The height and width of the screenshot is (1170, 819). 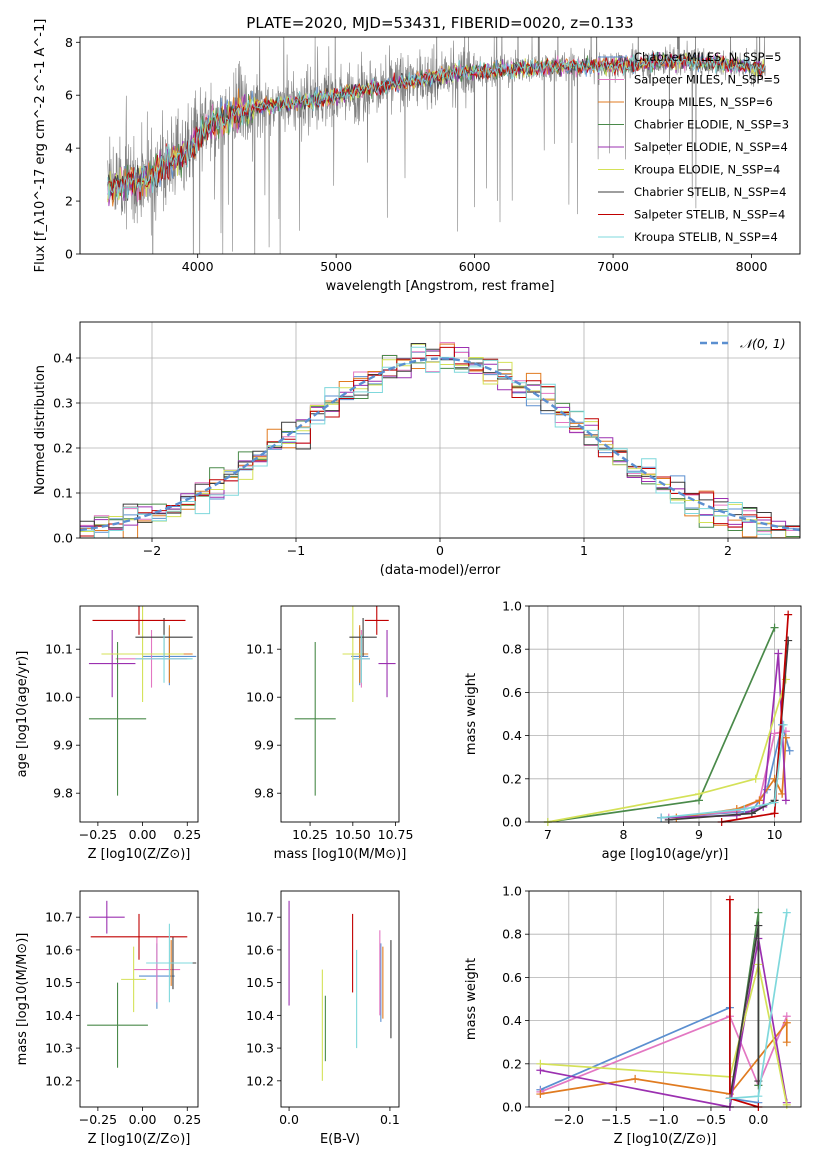 I want to click on x-tick-label: 4000, so click(x=198, y=266).